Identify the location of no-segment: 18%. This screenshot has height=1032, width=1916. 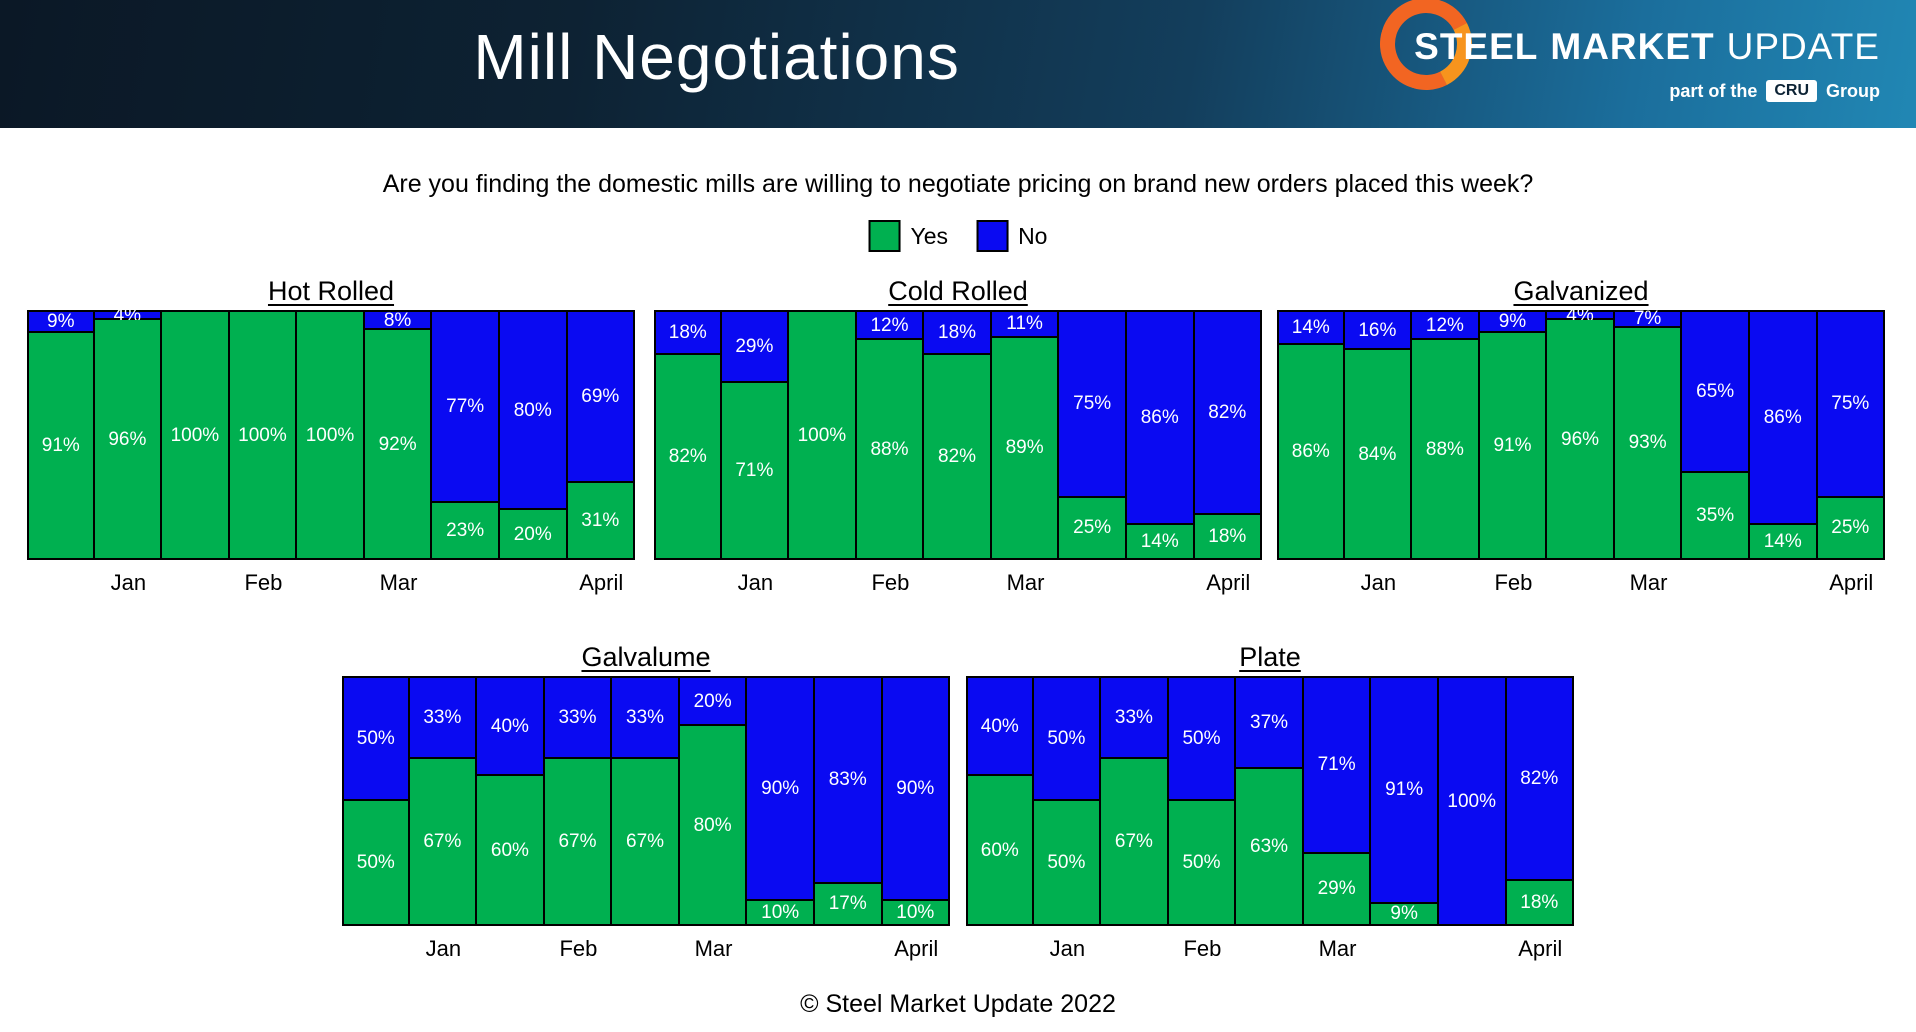
(688, 332).